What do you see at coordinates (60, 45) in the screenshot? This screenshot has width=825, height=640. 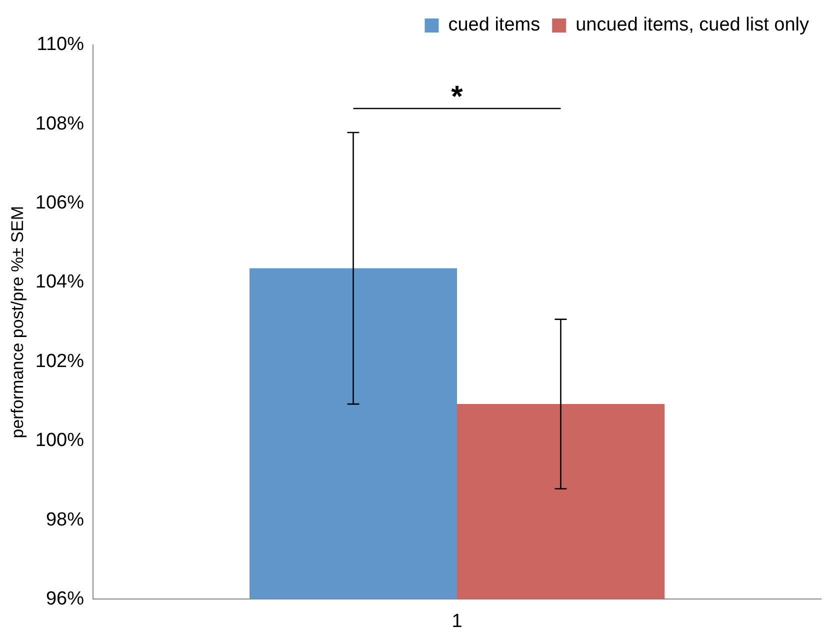 I see `y-tick-label: 110%` at bounding box center [60, 45].